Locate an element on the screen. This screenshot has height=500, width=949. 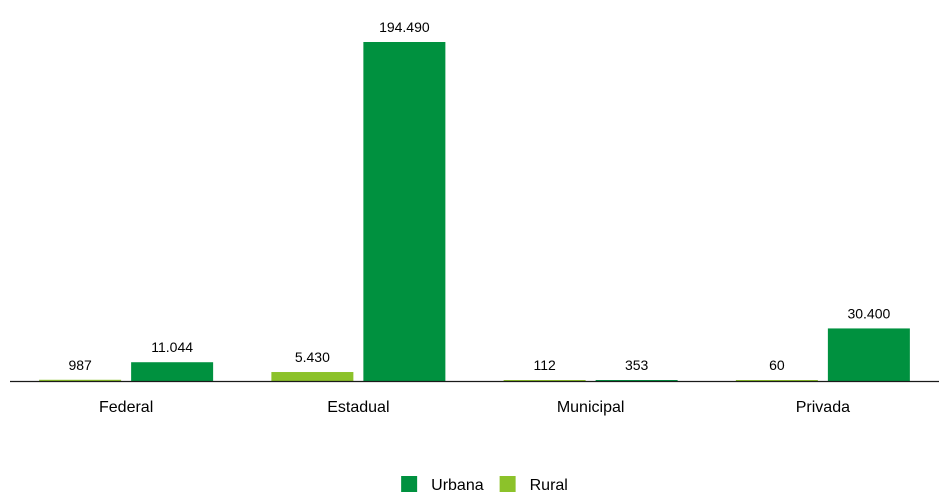
category-label-municipal: Municipal is located at coordinates (591, 407).